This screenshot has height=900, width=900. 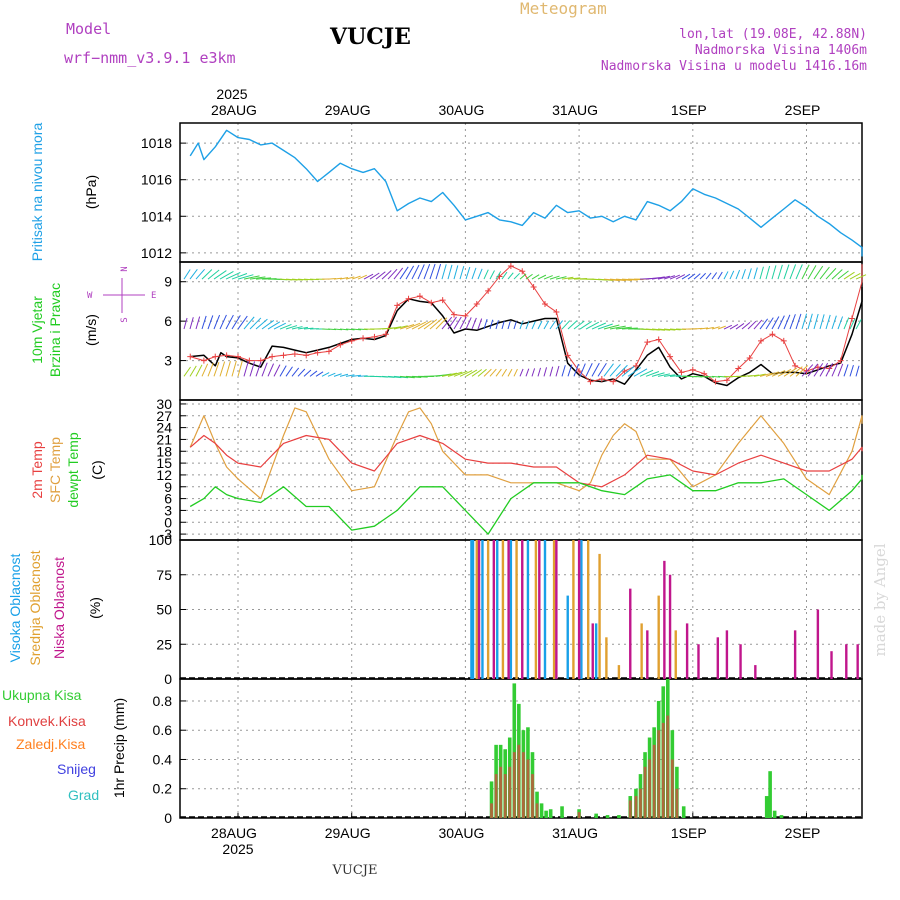 I want to click on low-cloud-label: Niska Oblacnost, so click(x=59, y=608).